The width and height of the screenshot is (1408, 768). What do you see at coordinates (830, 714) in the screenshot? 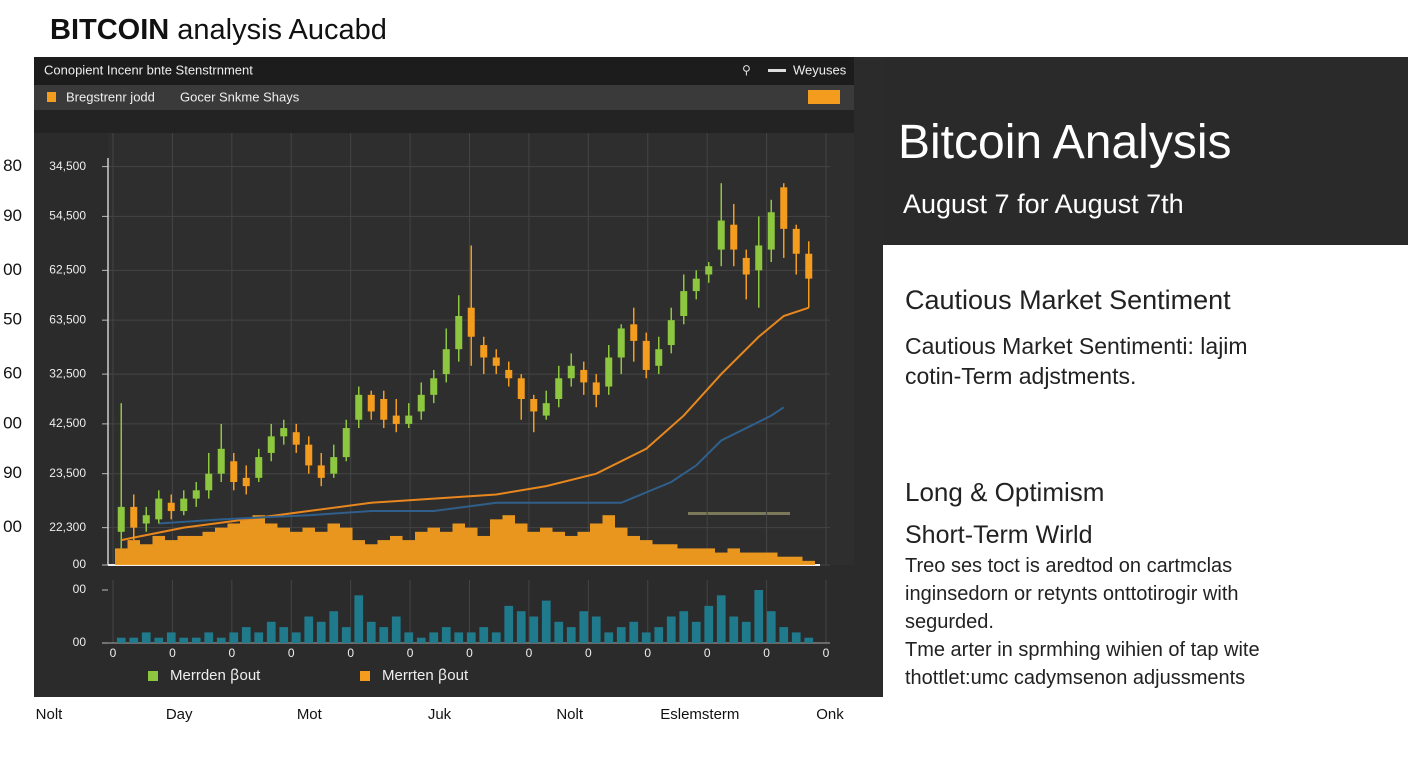
I see `period-label: Onk` at bounding box center [830, 714].